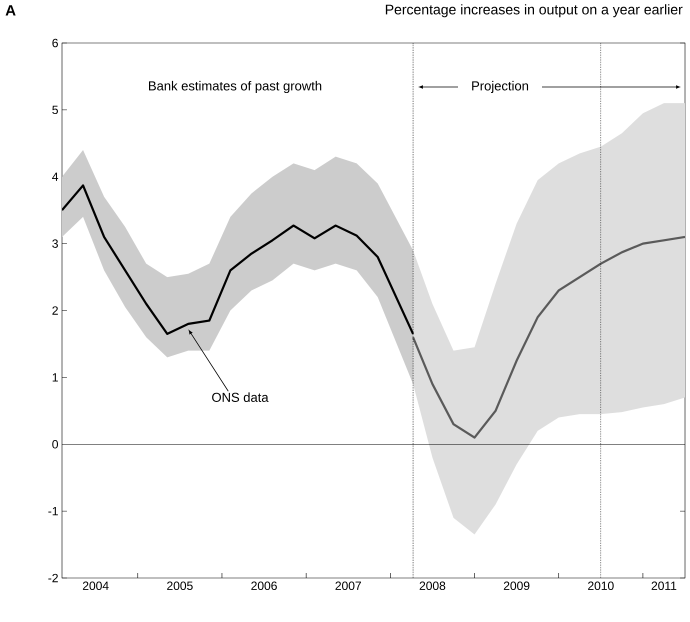 The height and width of the screenshot is (622, 690). I want to click on y-tick-label: 6, so click(55, 43).